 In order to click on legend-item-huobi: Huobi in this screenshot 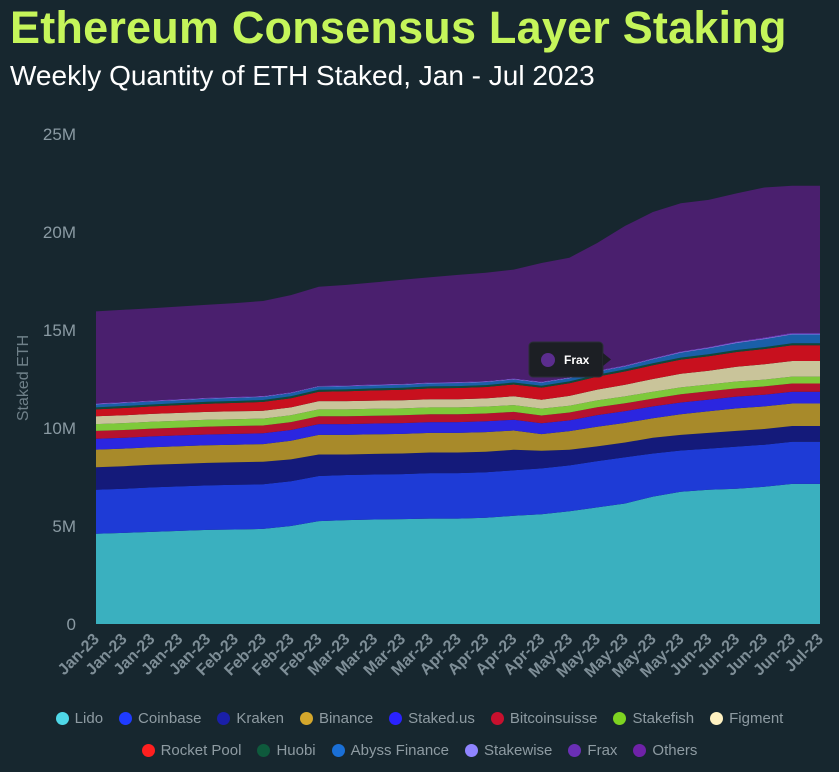, I will do `click(286, 750)`.